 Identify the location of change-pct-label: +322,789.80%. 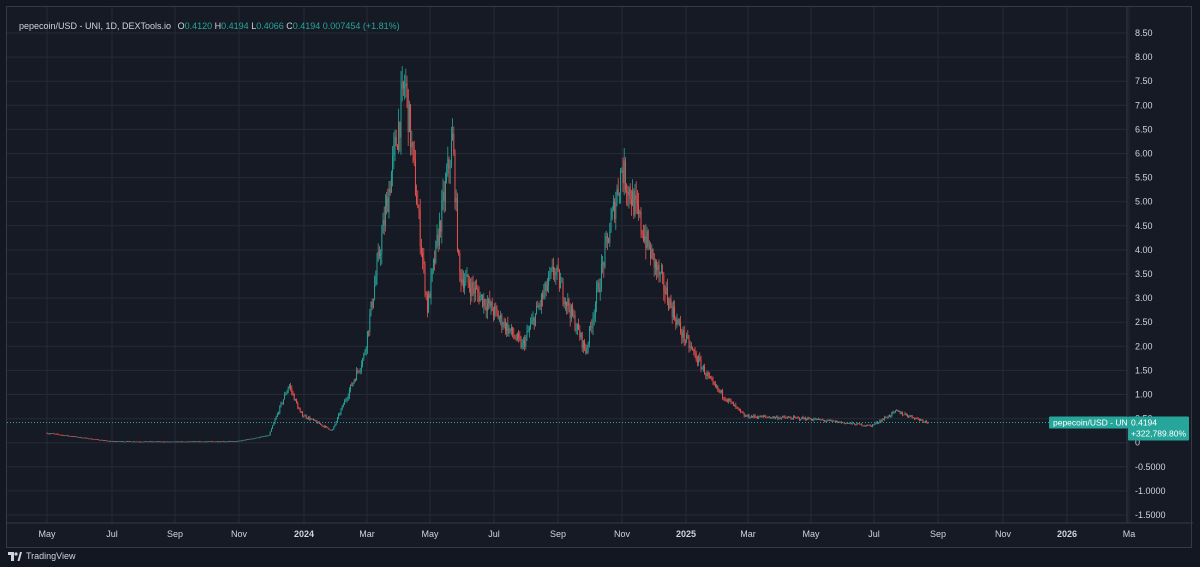
(1159, 433).